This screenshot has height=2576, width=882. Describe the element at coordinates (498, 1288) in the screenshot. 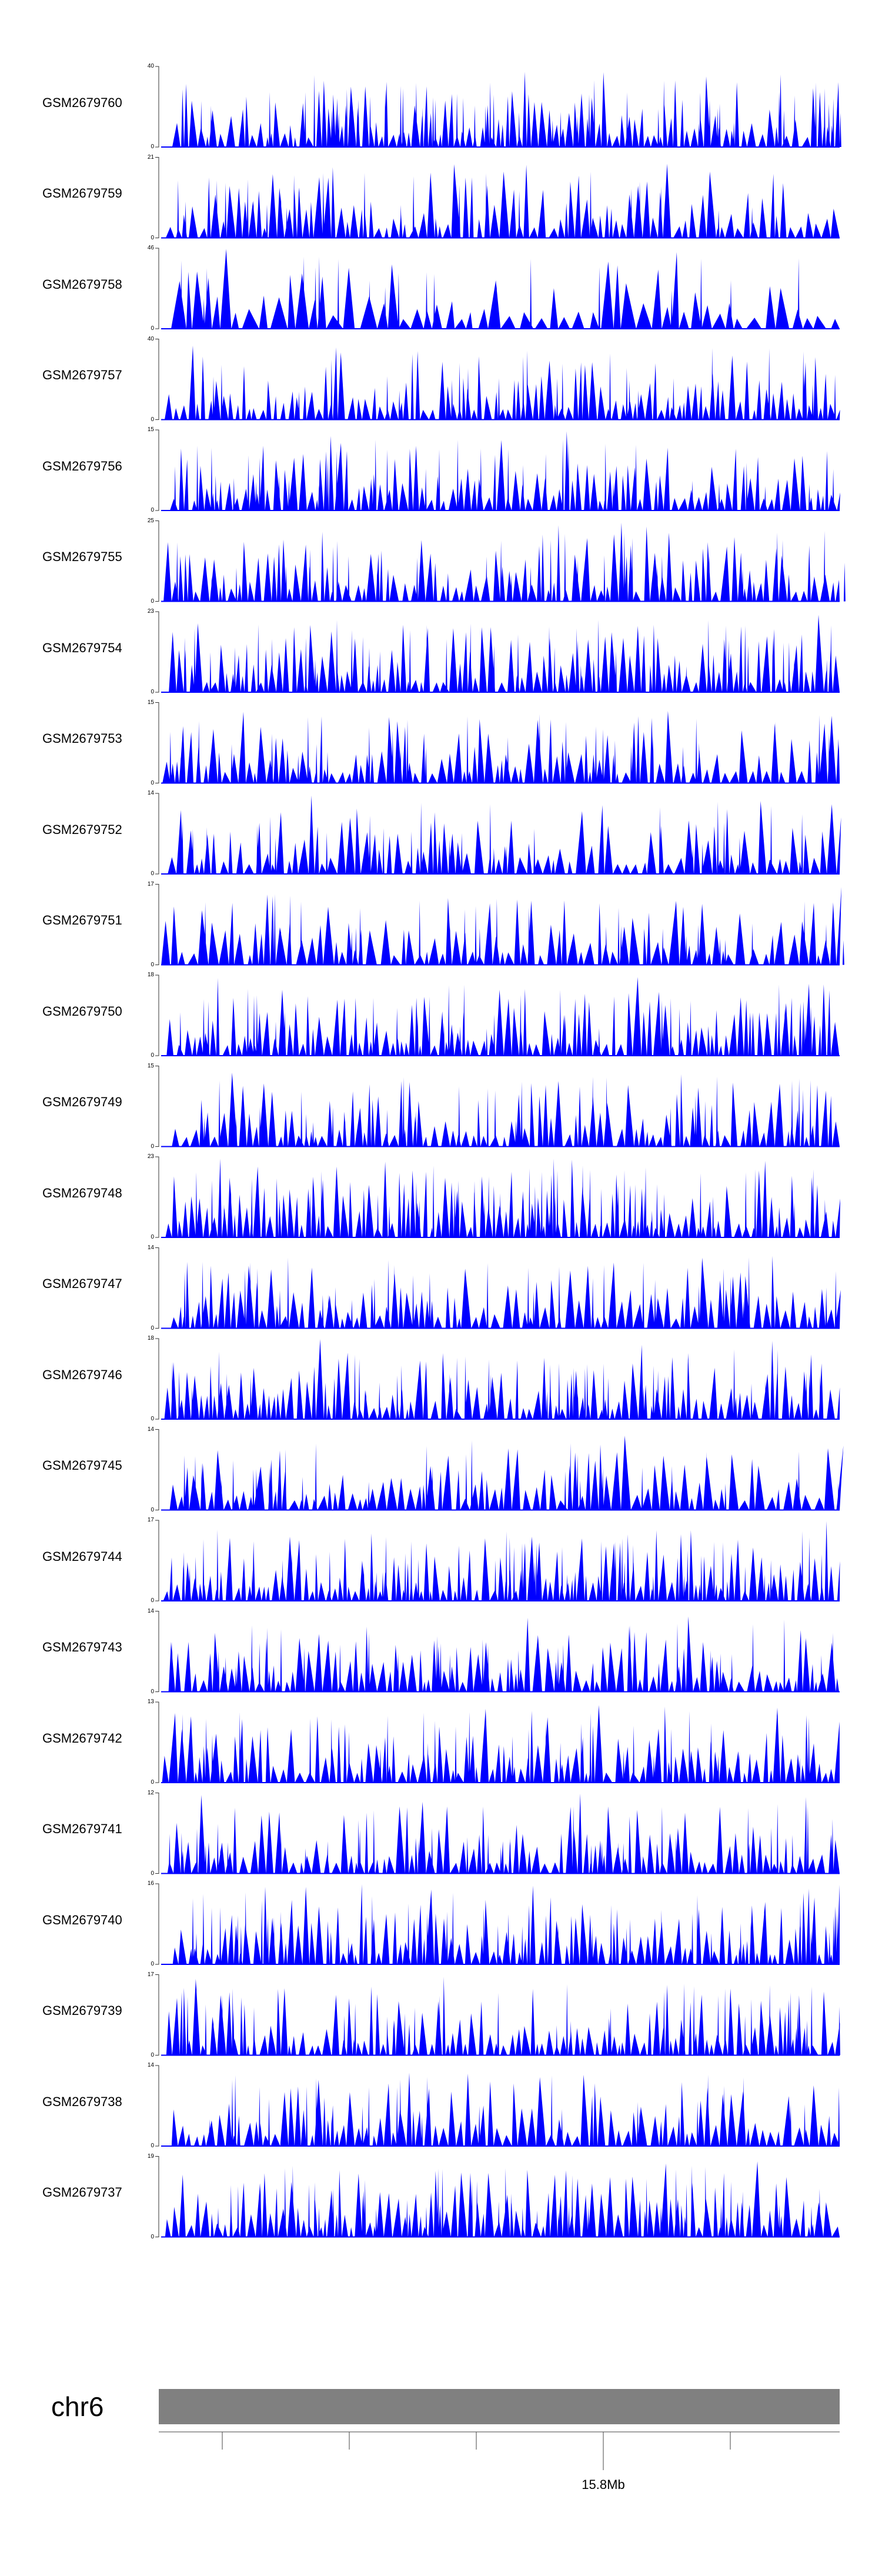

I see `track-GSM2679747` at that location.